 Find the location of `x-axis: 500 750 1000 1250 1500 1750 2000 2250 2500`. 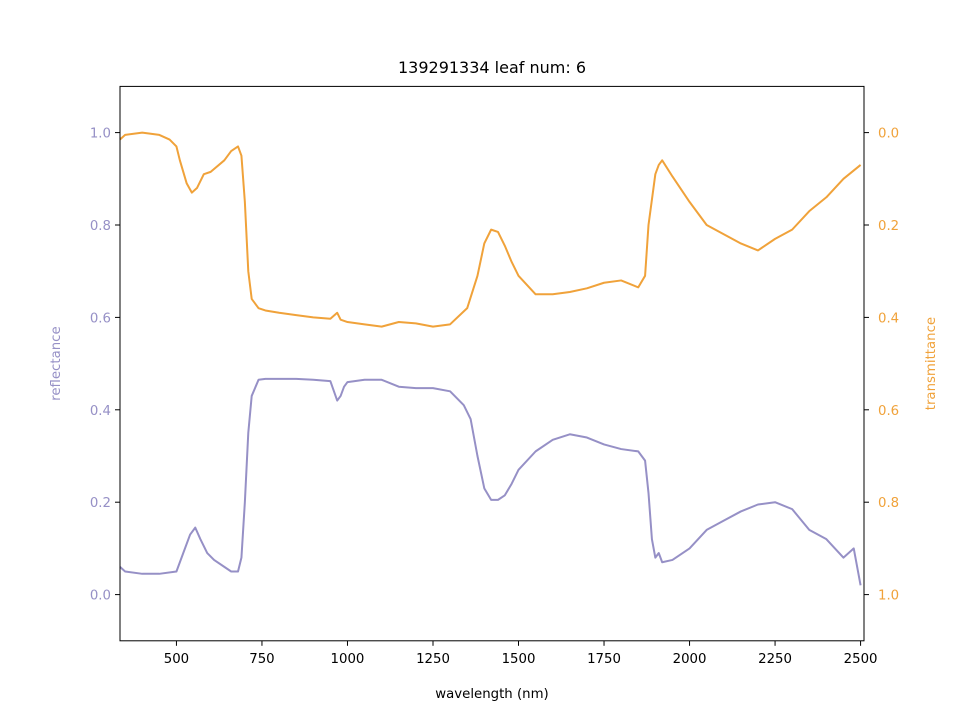

x-axis: 500 750 1000 1250 1500 1750 2000 2250 2500 is located at coordinates (521, 653).